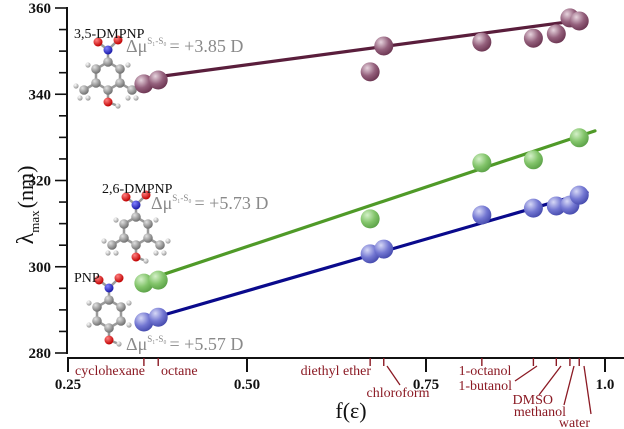 The image size is (624, 429). What do you see at coordinates (398, 393) in the screenshot?
I see `solvent-label: chloroform` at bounding box center [398, 393].